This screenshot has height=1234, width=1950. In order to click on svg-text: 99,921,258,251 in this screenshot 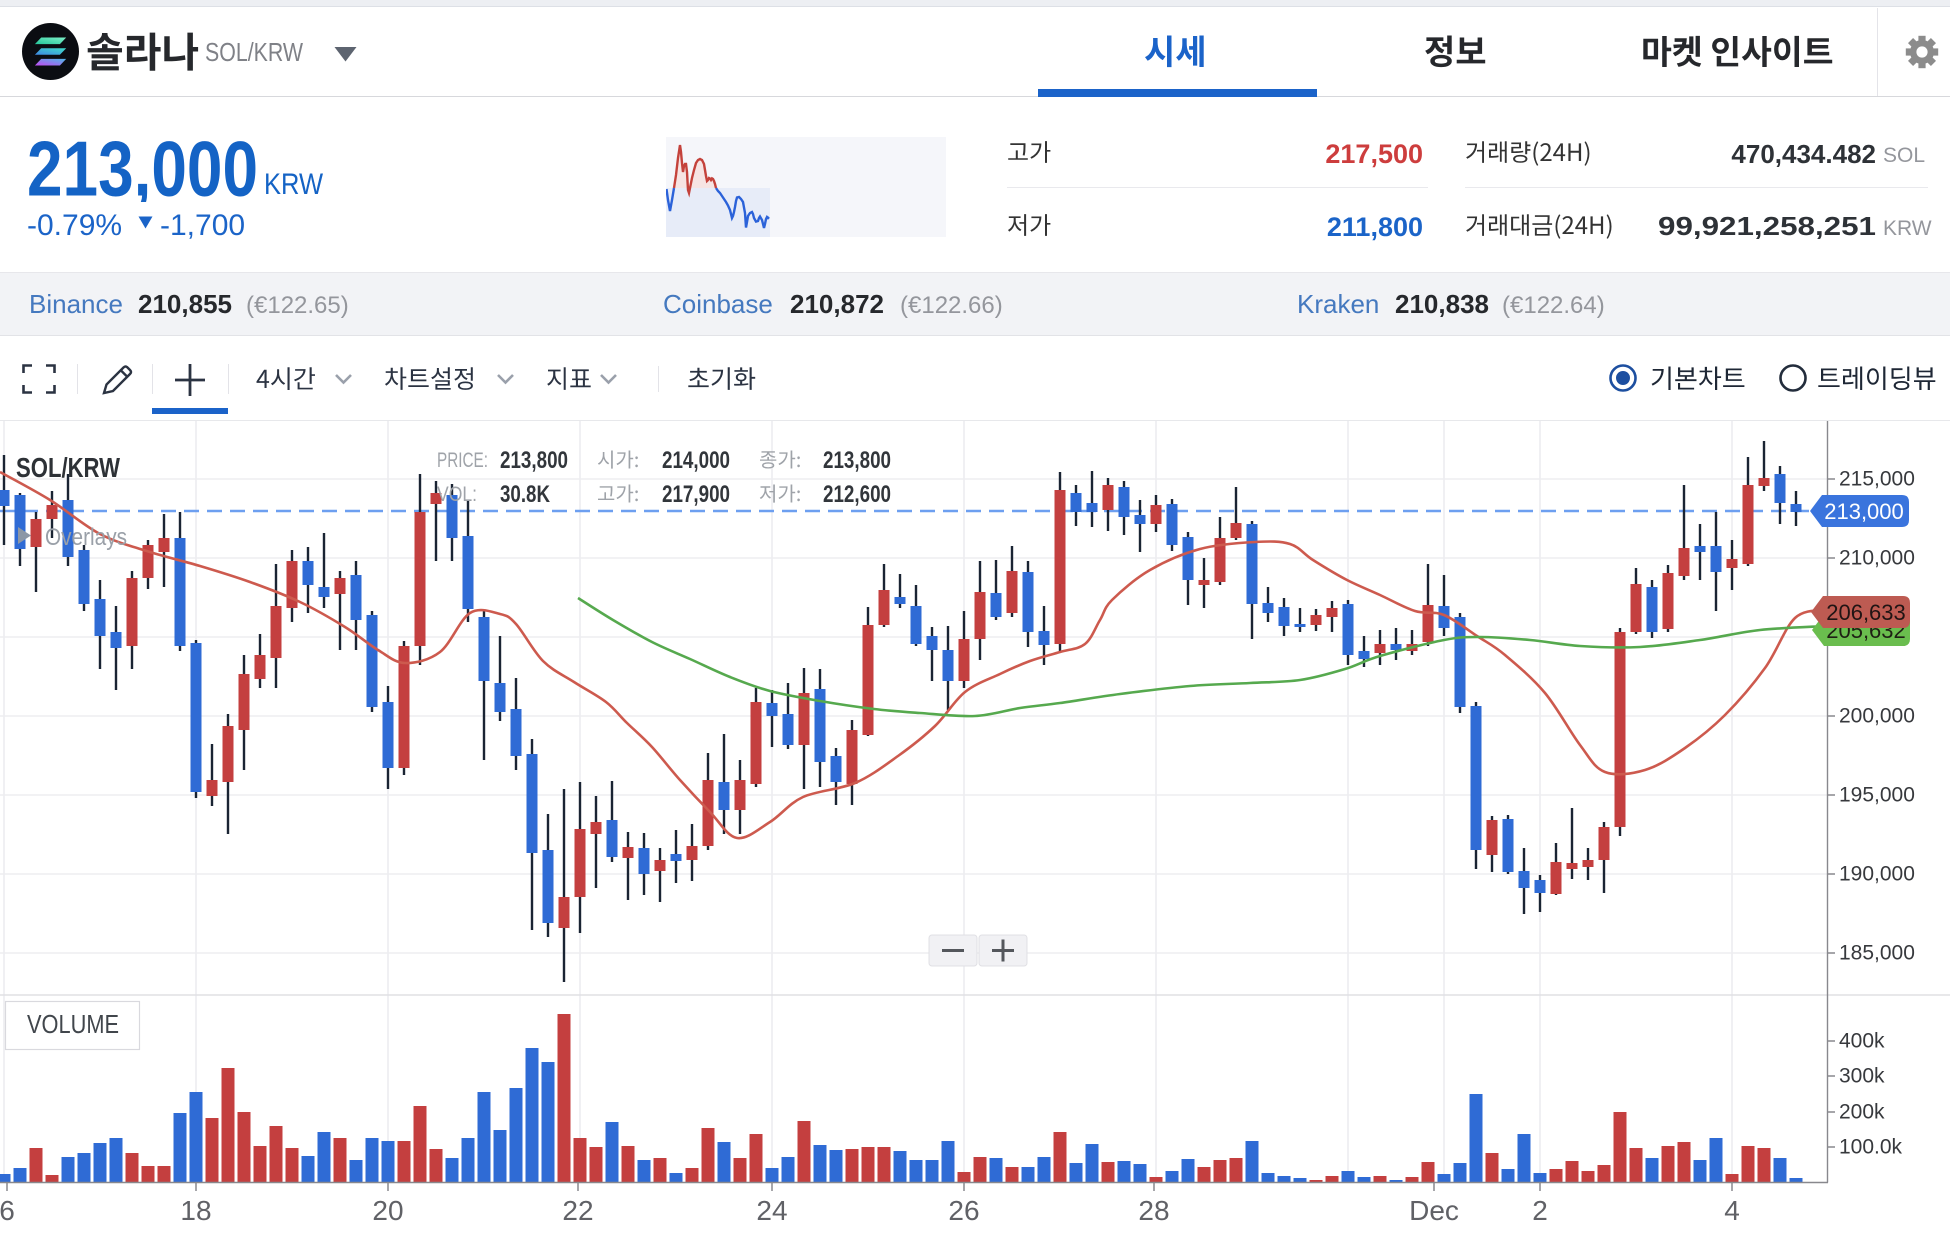, I will do `click(1767, 227)`.